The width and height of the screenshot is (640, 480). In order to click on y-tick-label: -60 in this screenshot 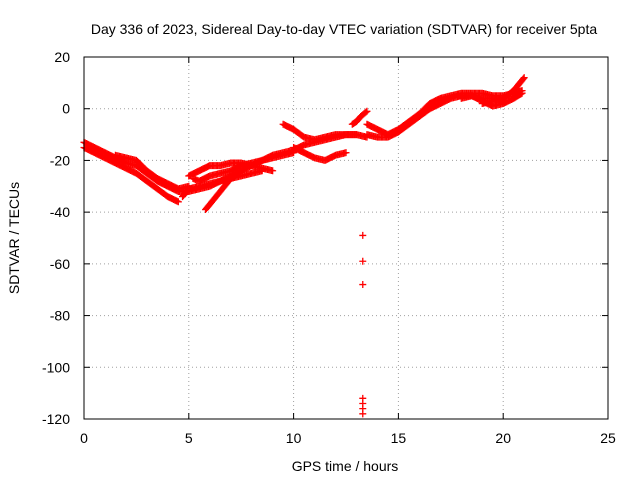, I will do `click(60, 264)`.